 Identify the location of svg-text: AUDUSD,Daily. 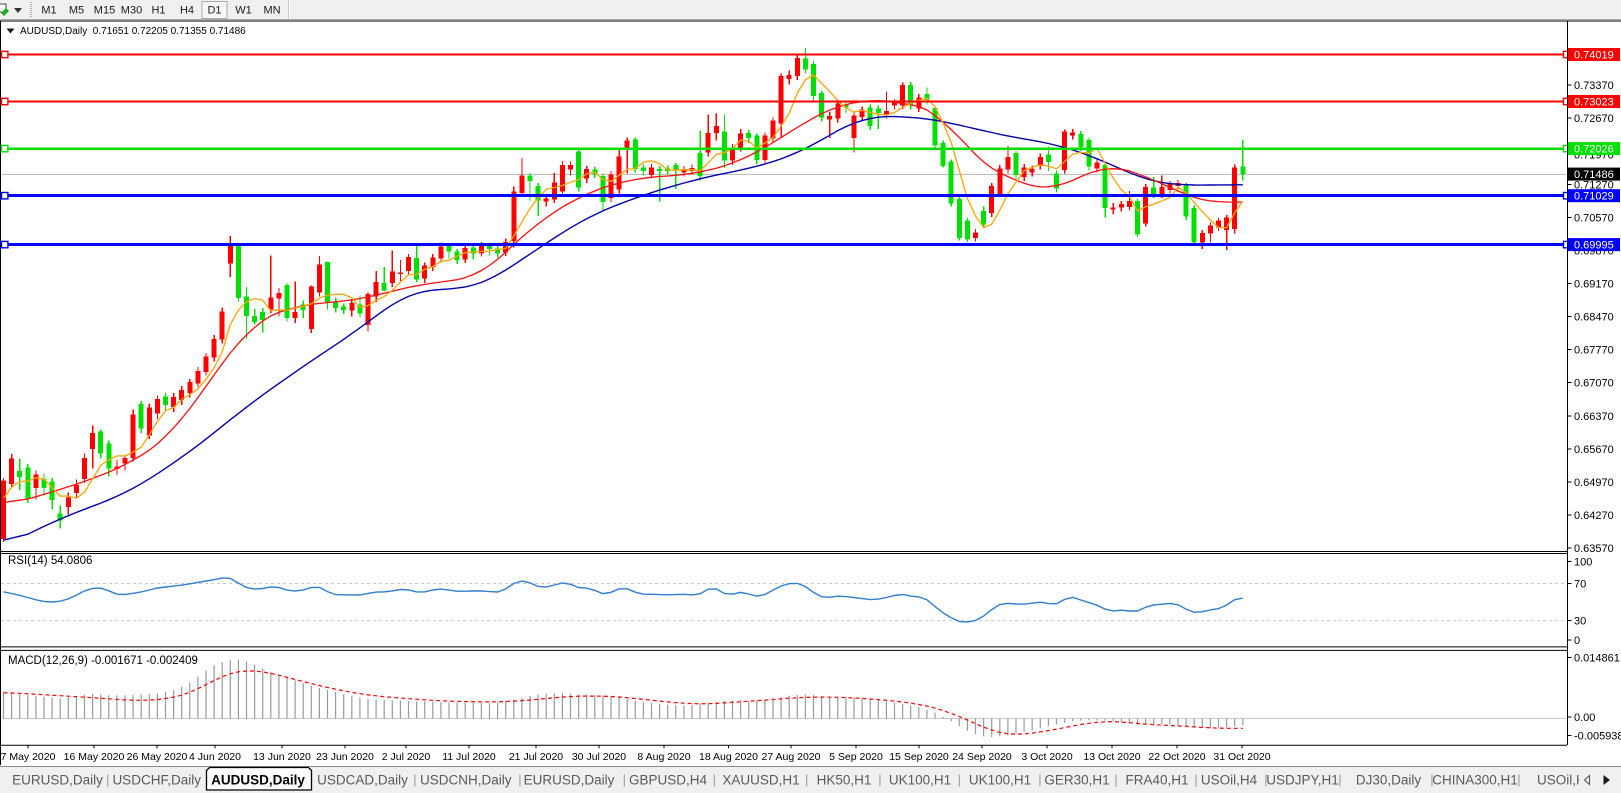
(258, 780).